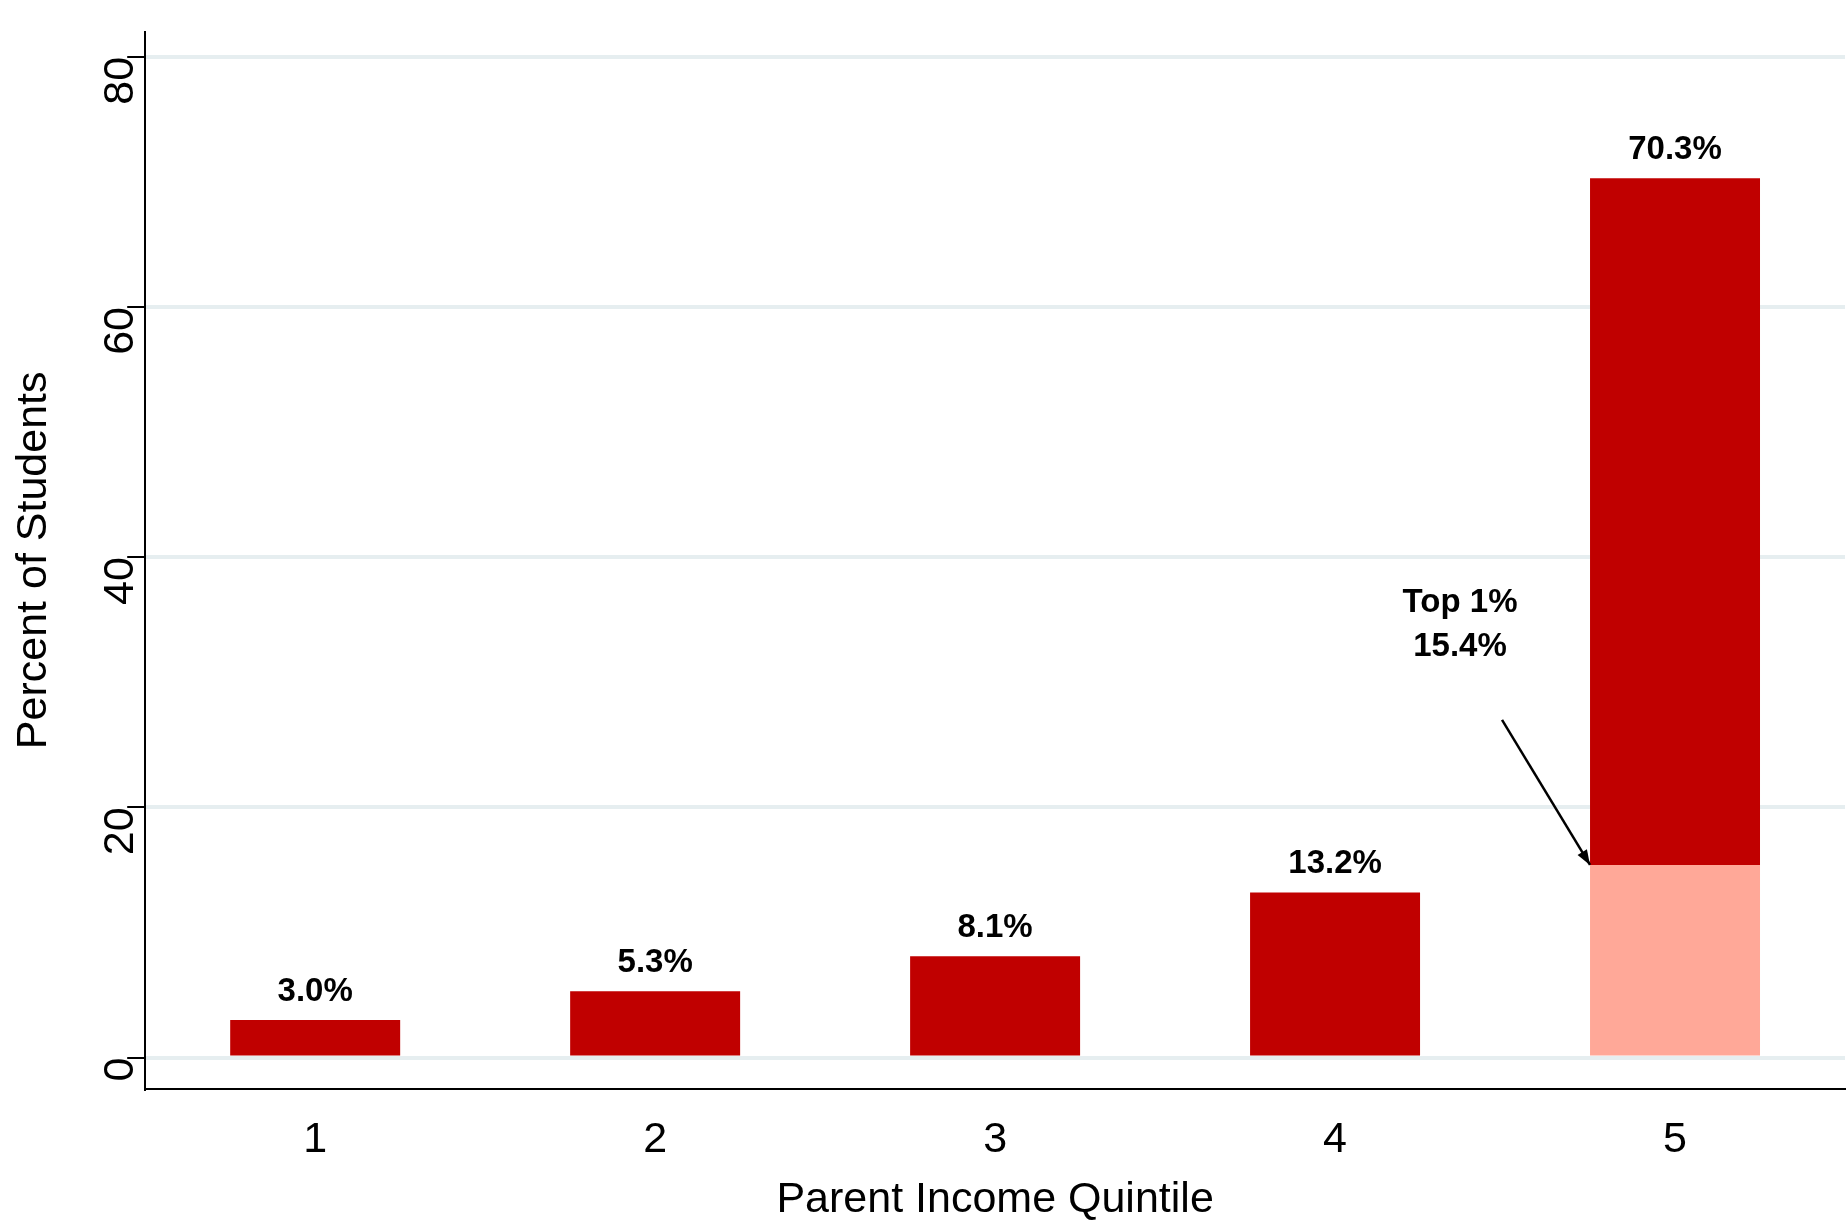 This screenshot has width=1847, height=1230. I want to click on y-tick-label: 0, so click(118, 1069).